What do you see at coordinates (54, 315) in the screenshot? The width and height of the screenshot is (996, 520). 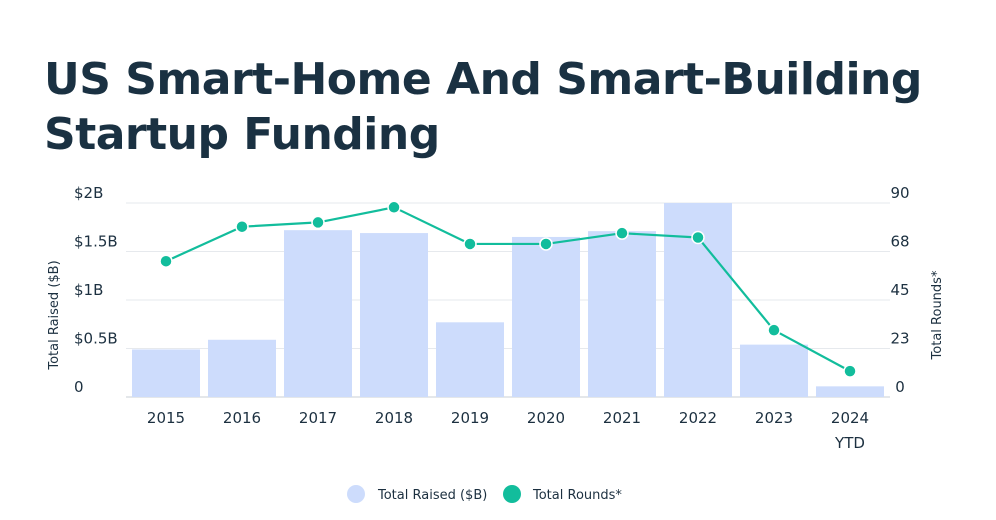 I see `left-axis-label: Total Raised ($B)` at bounding box center [54, 315].